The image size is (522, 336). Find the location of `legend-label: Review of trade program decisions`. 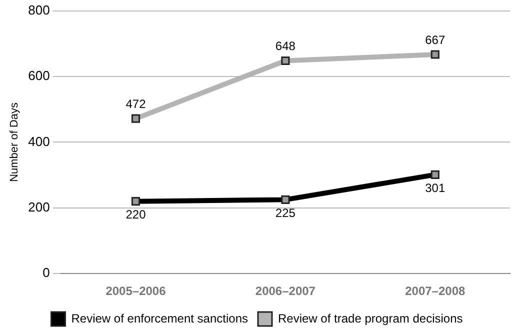

legend-label: Review of trade program decisions is located at coordinates (370, 318).